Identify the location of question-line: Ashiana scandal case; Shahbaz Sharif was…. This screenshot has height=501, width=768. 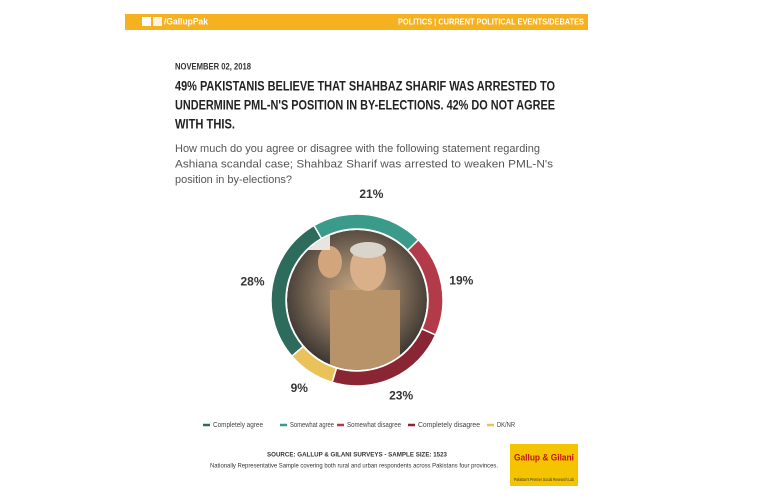
(364, 164).